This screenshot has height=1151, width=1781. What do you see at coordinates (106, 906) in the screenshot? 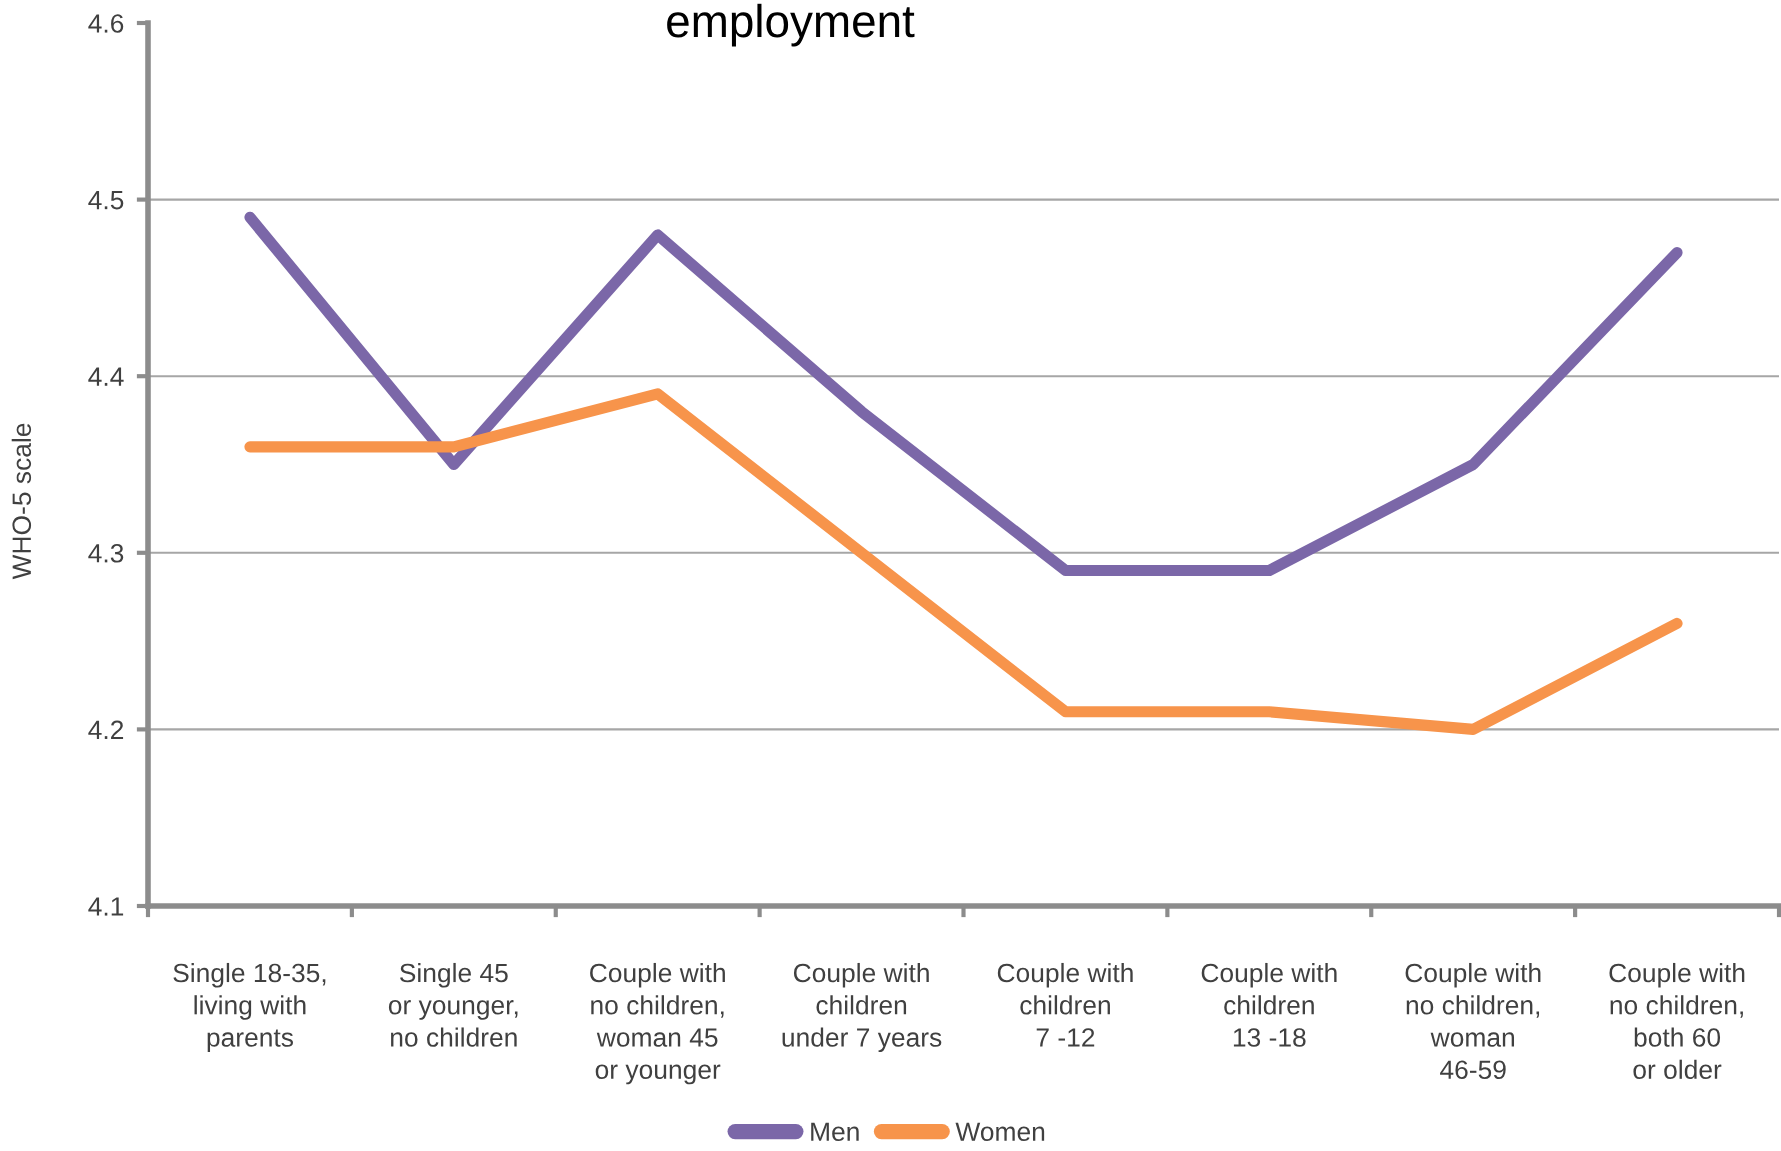
I see `y-tick-label: 4.1` at bounding box center [106, 906].